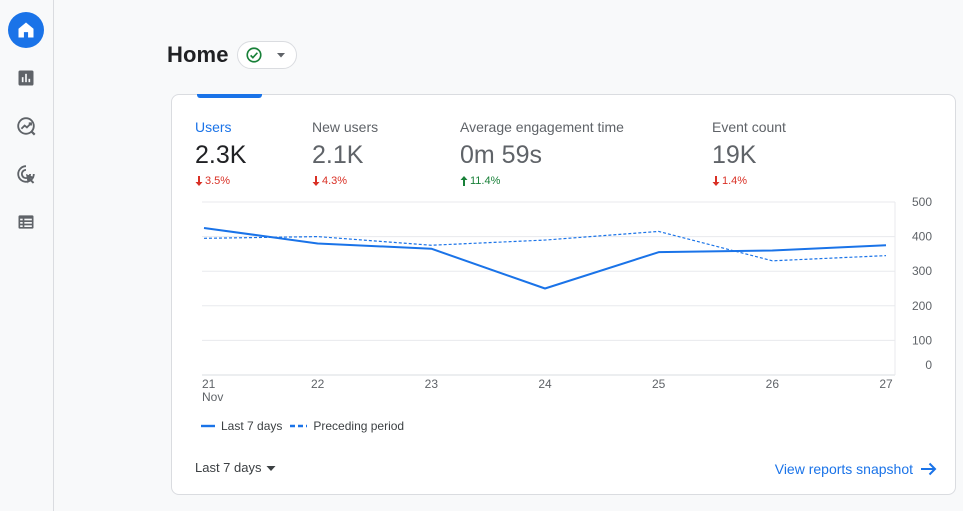 This screenshot has height=511, width=963. I want to click on legend-solid-swatch, so click(208, 426).